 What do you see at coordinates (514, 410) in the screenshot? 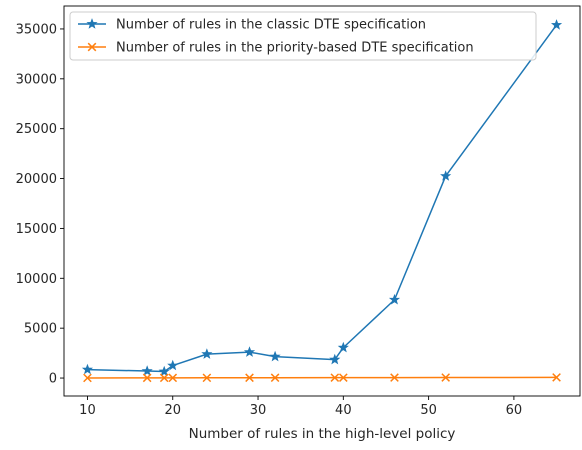
I see `x-tick-label: 60` at bounding box center [514, 410].